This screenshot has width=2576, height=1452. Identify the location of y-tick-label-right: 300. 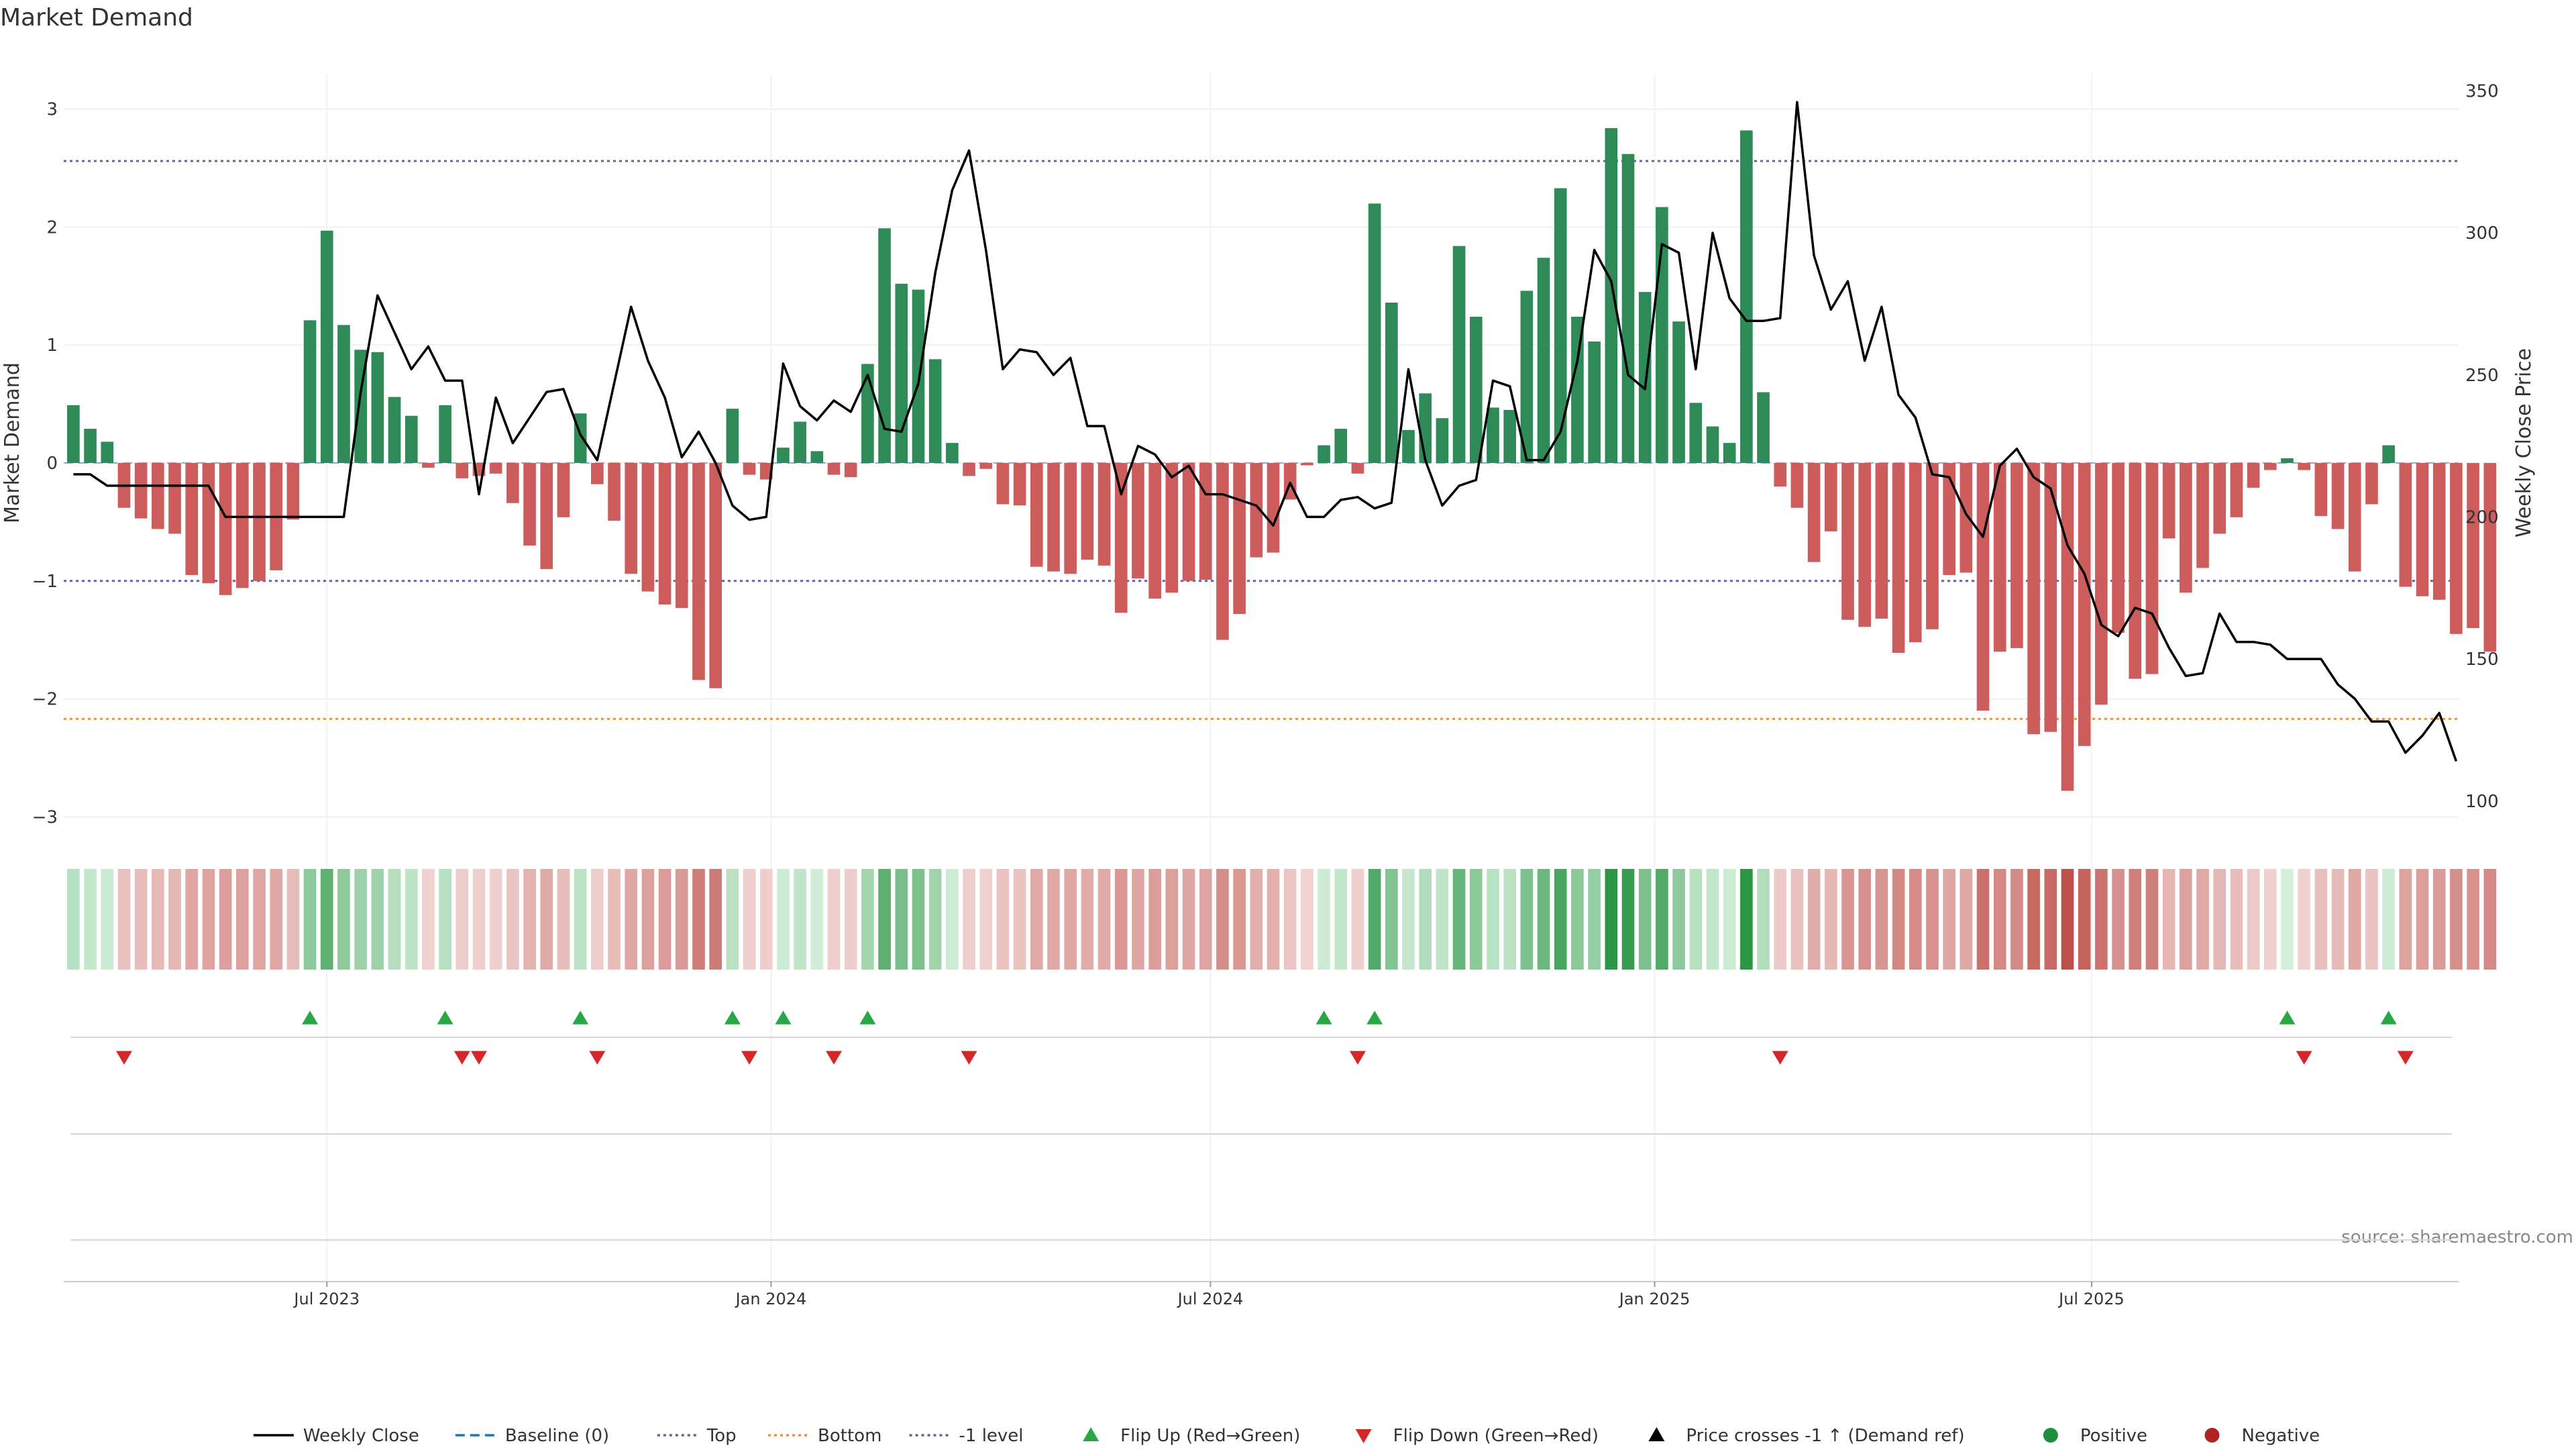
(2482, 234).